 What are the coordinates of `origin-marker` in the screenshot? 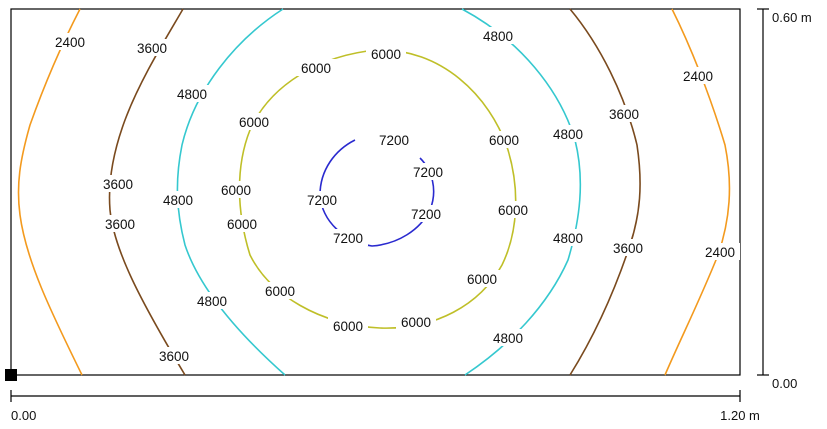 It's located at (11, 375).